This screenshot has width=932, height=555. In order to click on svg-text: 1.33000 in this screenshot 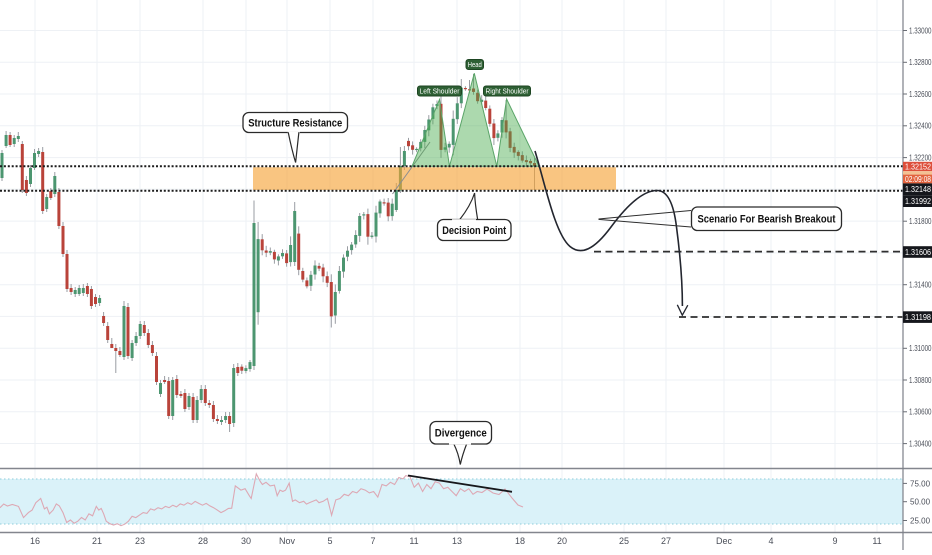, I will do `click(920, 30)`.